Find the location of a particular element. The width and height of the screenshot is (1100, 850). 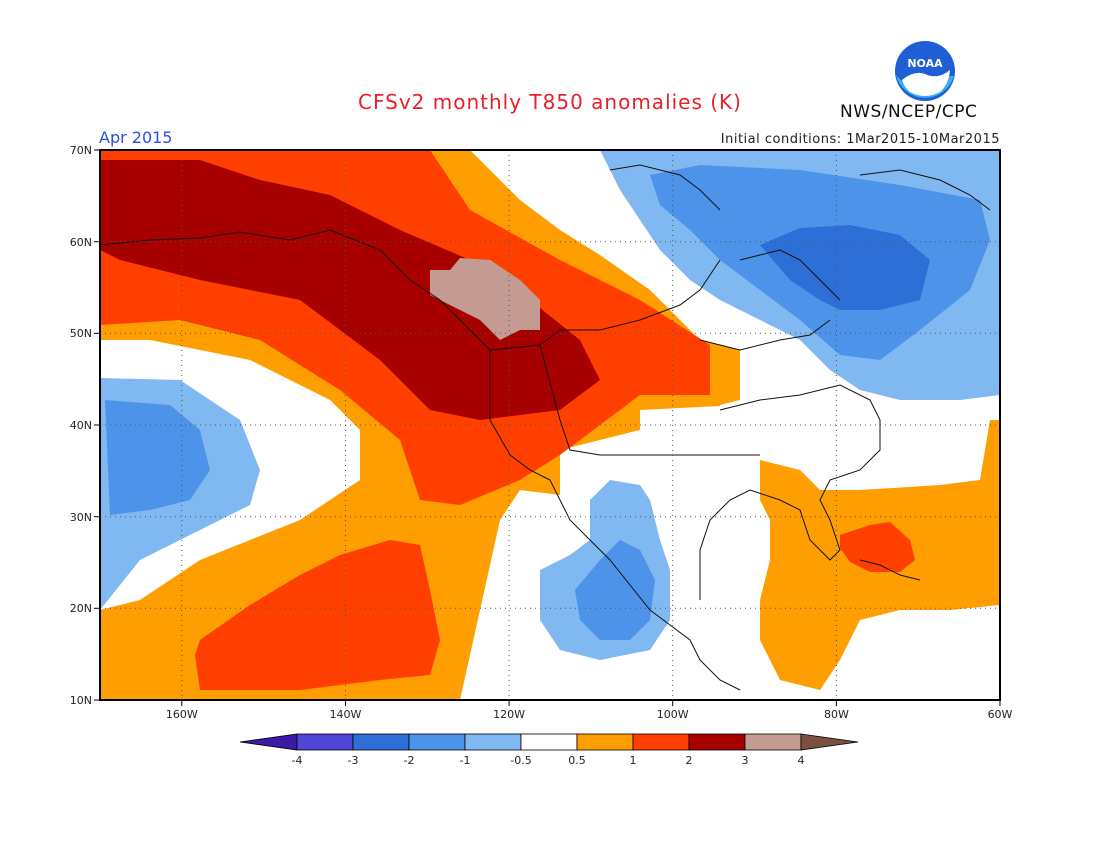

lat-label-20n: 20N is located at coordinates (81, 608).